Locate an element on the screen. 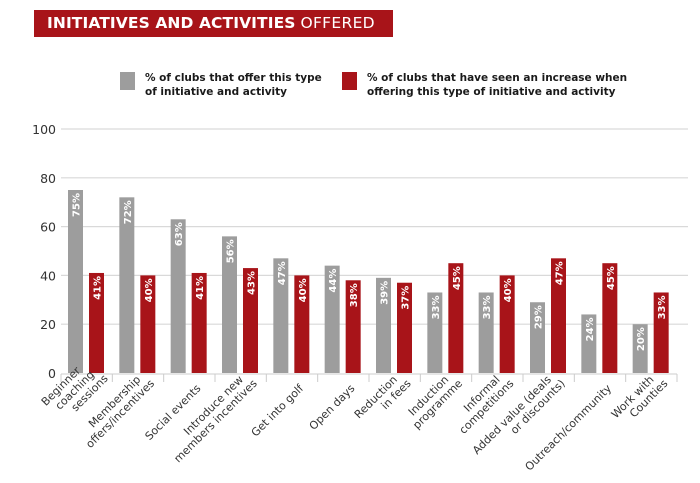  data-label-offer: 72% is located at coordinates (128, 212).